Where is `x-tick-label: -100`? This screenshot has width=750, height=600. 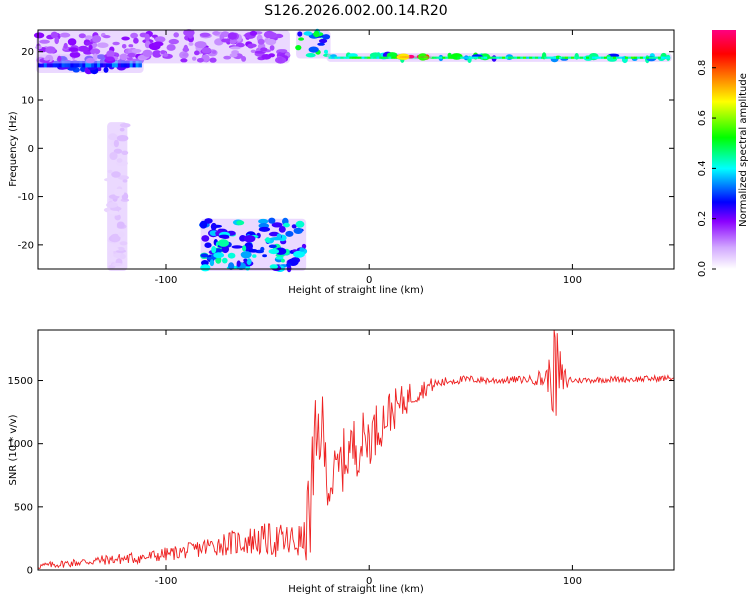 x-tick-label: -100 is located at coordinates (166, 581).